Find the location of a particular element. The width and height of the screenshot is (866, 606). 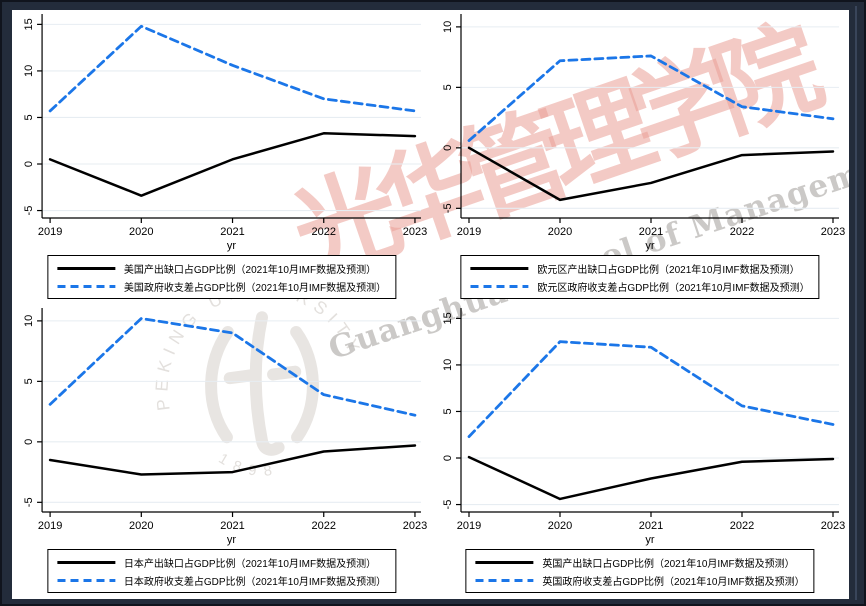

legend-row: 欧元区政府收支差占GDP比例（2021年10月IMF数据及预测） is located at coordinates (640, 286).